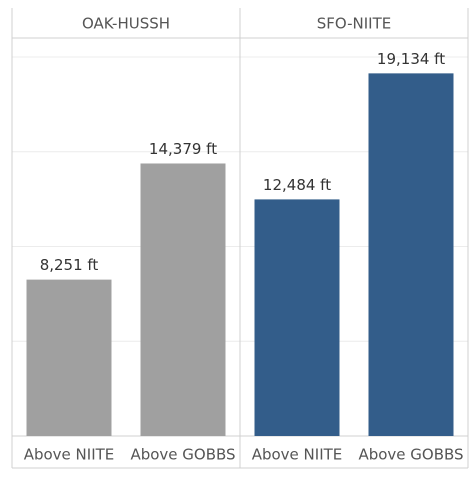  Describe the element at coordinates (69, 265) in the screenshot. I see `data-label: 8,251 ft` at that location.